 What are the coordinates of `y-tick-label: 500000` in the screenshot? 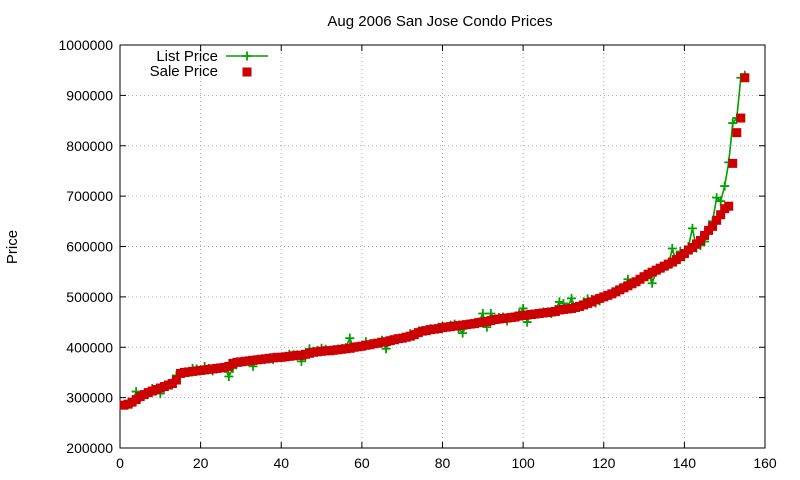 It's located at (89, 297).